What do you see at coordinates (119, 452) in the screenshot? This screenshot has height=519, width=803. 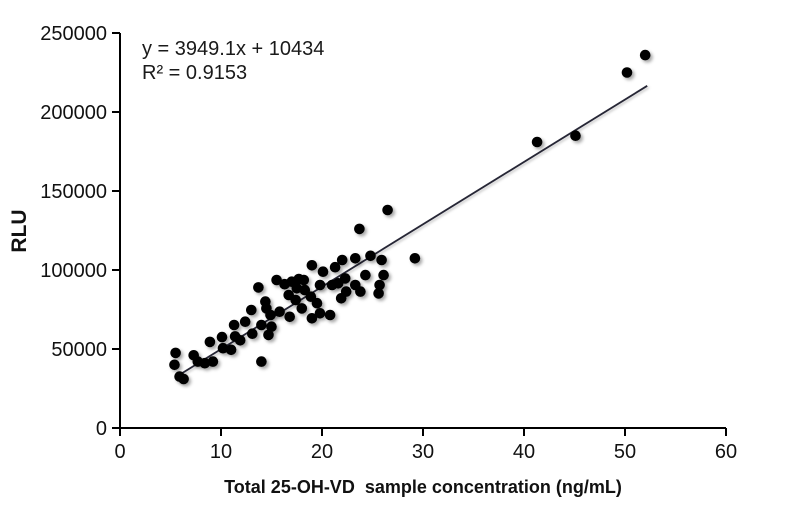 I see `x-tick-label: 0` at bounding box center [119, 452].